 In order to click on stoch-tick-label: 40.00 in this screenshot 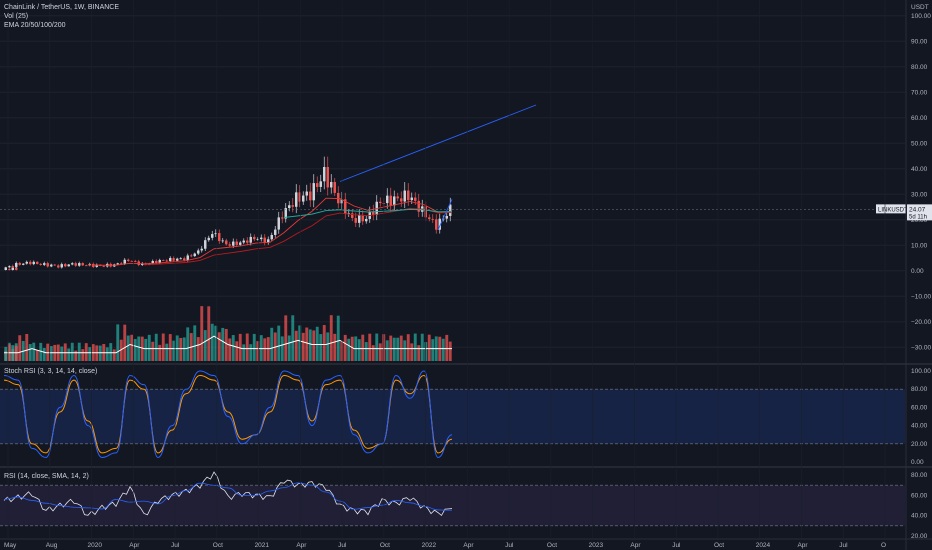, I will do `click(919, 426)`.